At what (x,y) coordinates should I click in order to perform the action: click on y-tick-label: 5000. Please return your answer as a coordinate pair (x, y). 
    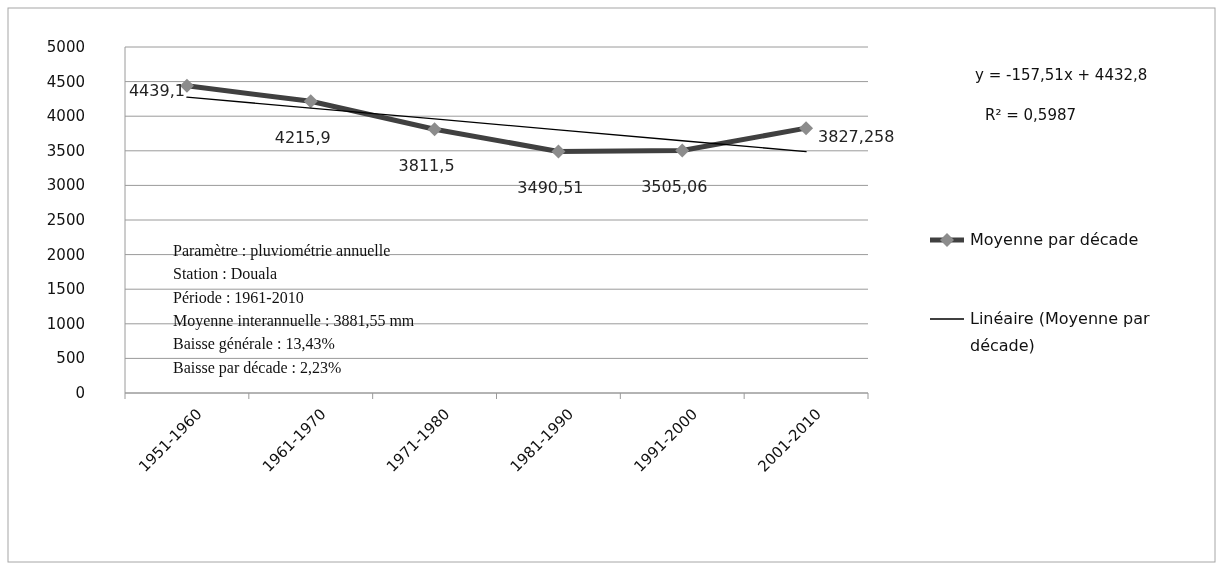
    Looking at the image, I should click on (65, 47).